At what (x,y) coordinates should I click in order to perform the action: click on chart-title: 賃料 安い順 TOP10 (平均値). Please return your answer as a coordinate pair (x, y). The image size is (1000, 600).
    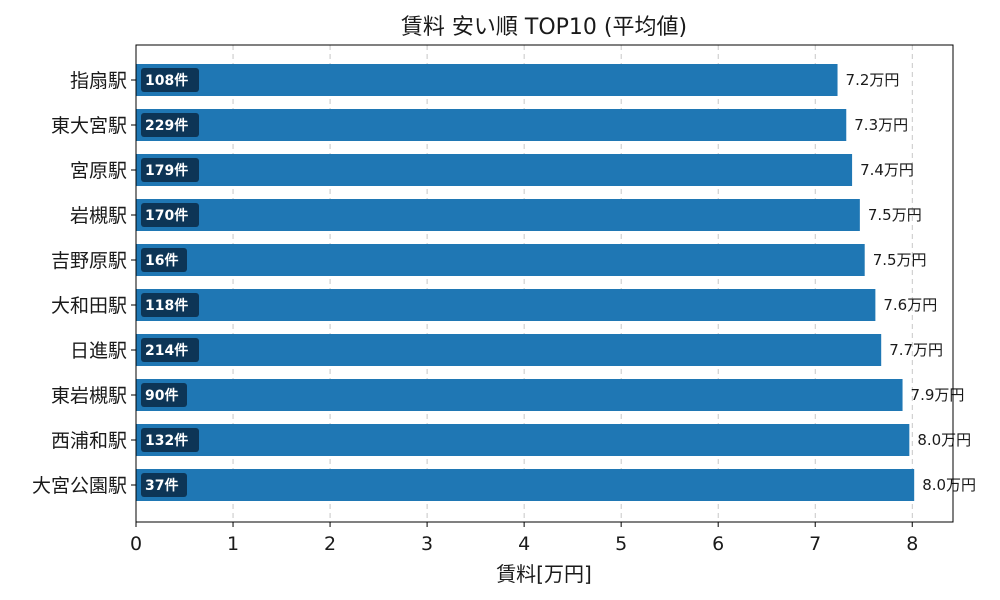
    Looking at the image, I should click on (544, 27).